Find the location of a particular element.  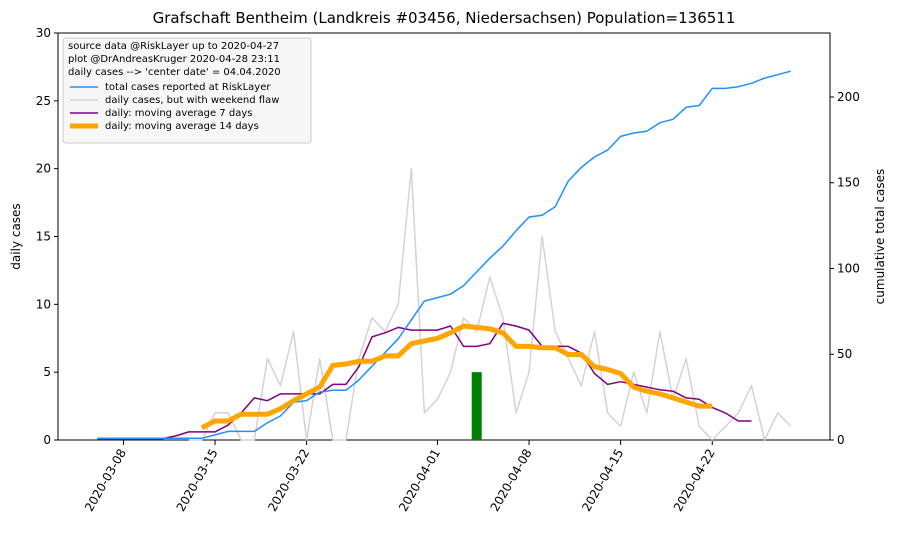

x-tick-label: 2020-03-15 is located at coordinates (197, 480).